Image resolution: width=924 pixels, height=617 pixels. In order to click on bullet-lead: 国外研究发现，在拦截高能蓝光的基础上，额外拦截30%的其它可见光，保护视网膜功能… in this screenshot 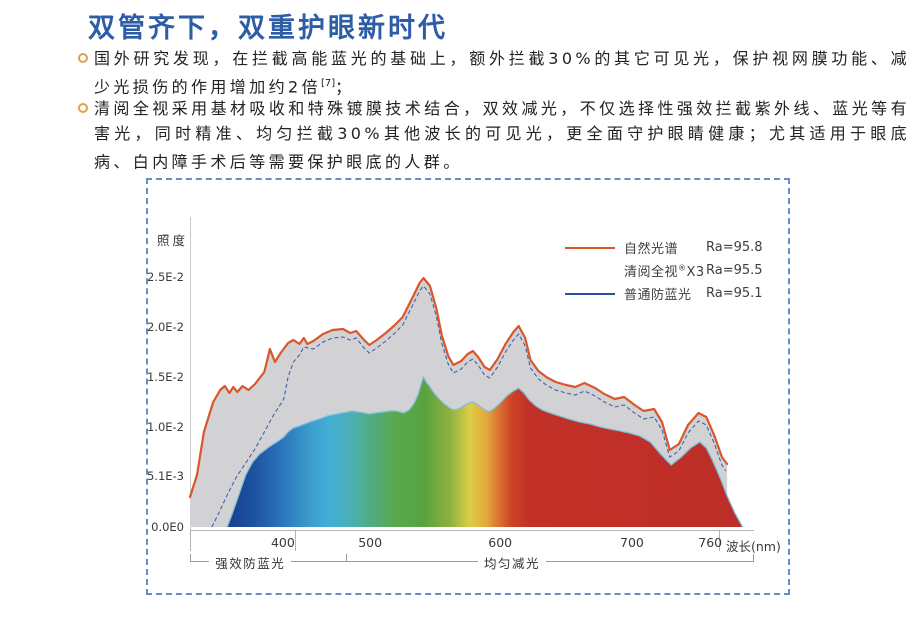, I will do `click(502, 73)`.